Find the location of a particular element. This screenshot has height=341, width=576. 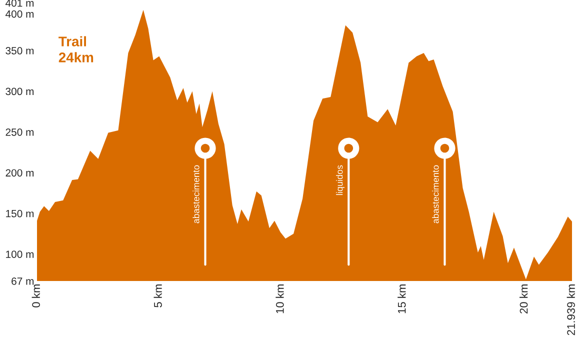

annotation: liquidos is located at coordinates (340, 180).